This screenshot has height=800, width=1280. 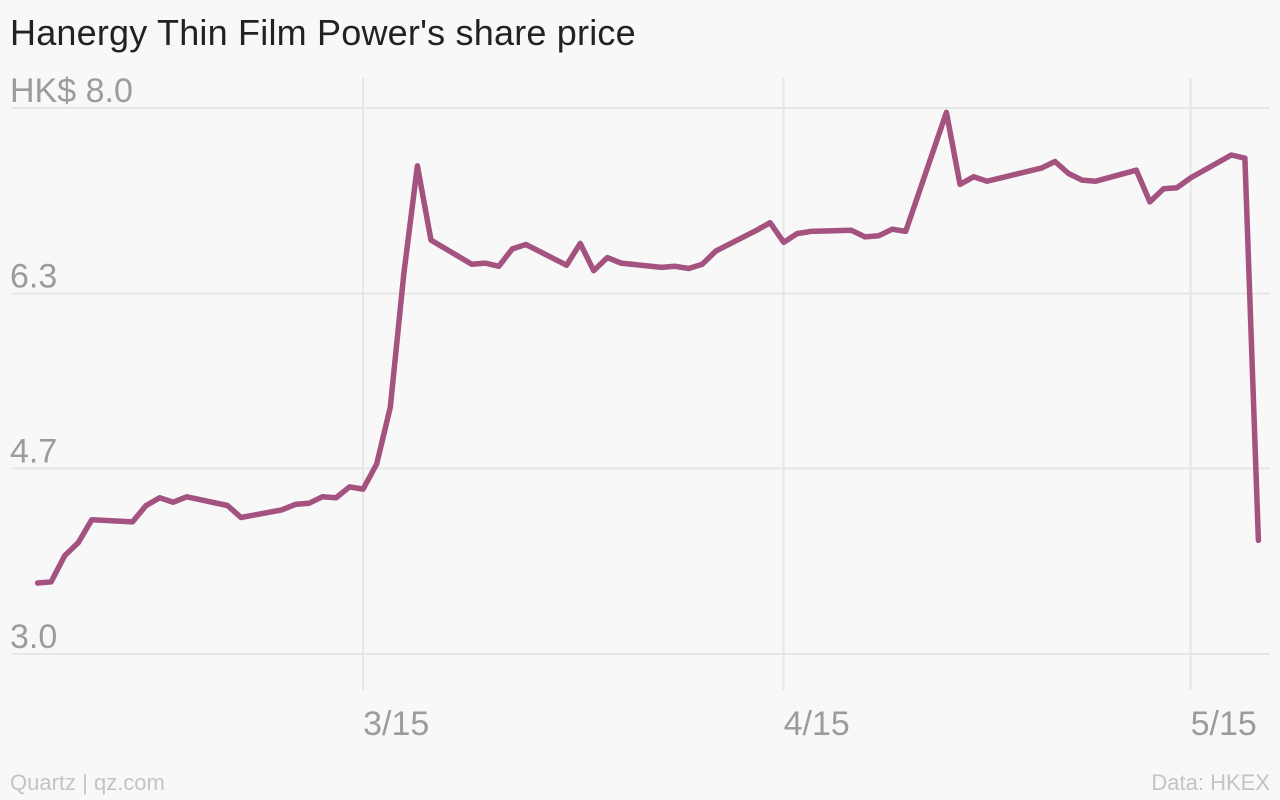 I want to click on x-tick-label: 5/15, so click(x=1224, y=724).